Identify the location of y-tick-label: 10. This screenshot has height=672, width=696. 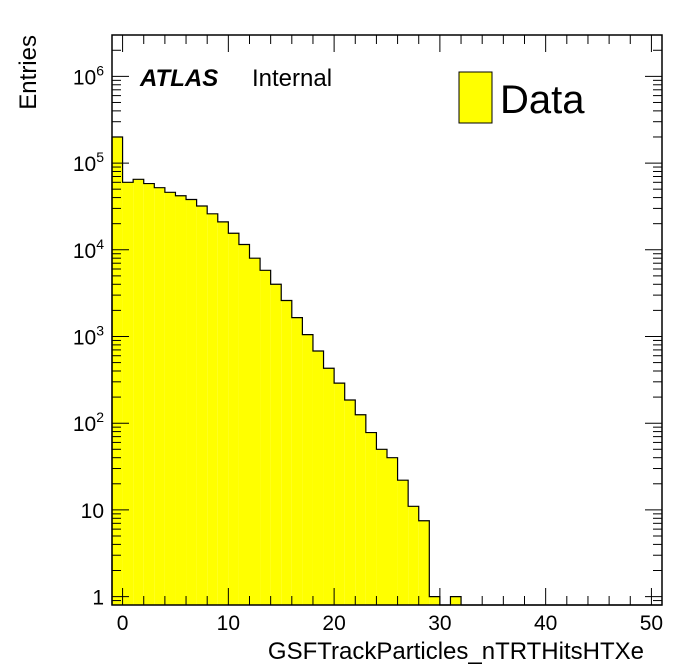
(92, 511).